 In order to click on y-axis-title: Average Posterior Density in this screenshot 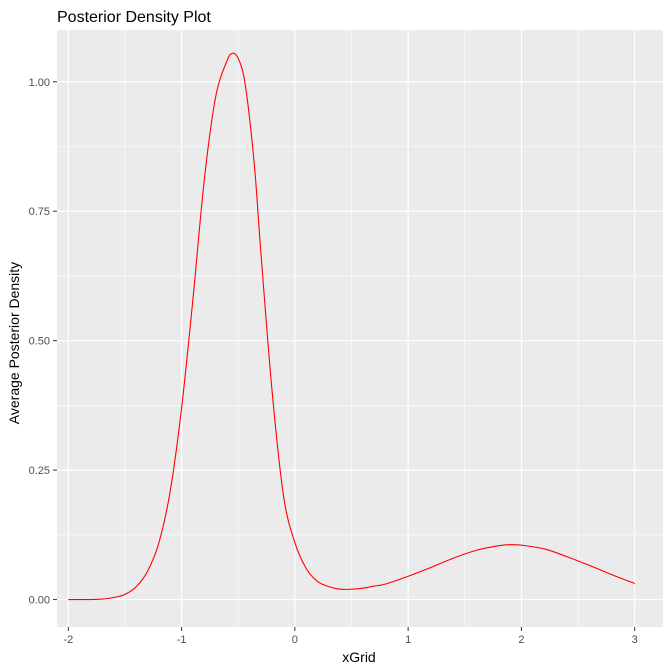, I will do `click(14, 343)`.